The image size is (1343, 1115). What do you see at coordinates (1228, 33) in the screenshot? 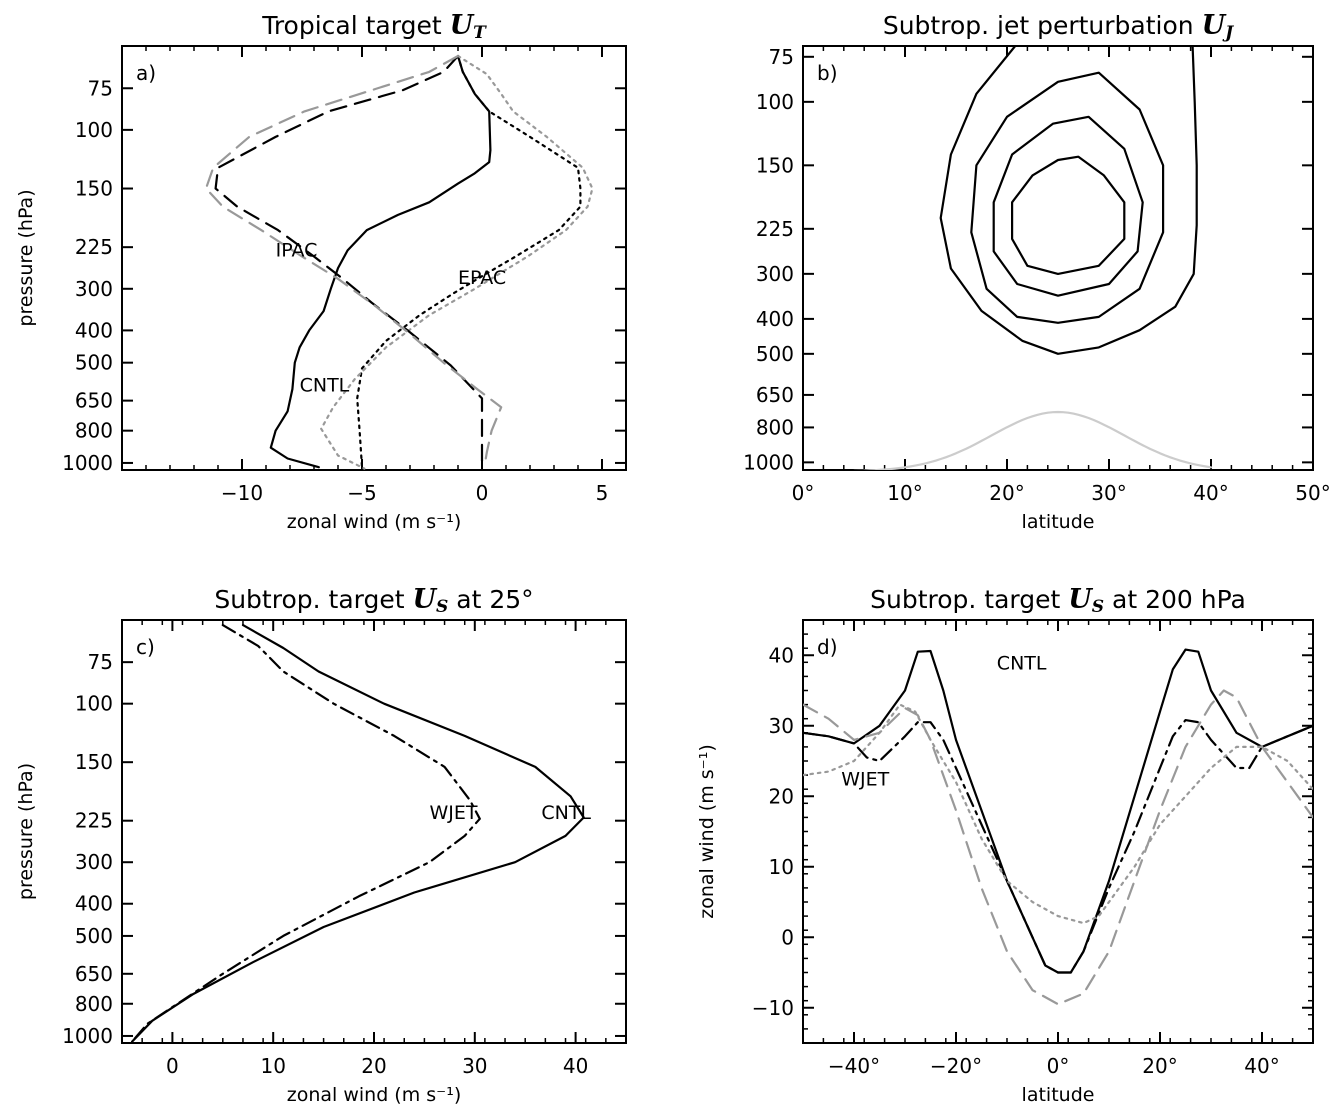
I see `chart-title-subscript: J` at bounding box center [1228, 33].